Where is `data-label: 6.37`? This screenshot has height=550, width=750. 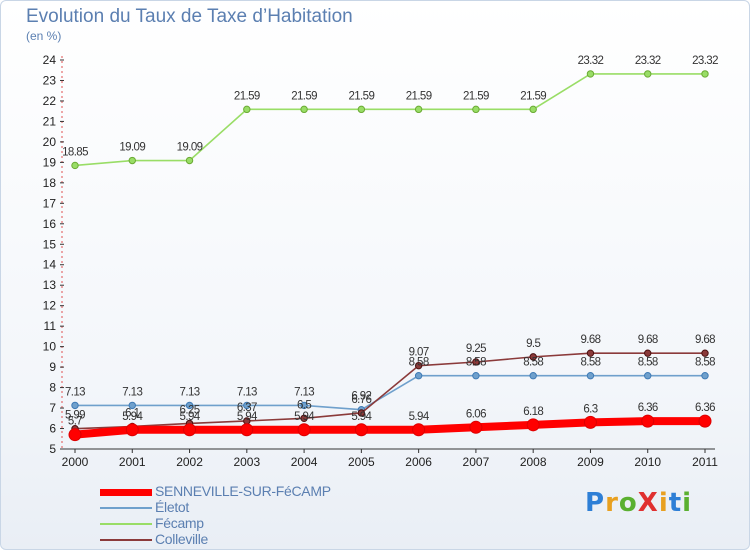
data-label: 6.37 is located at coordinates (247, 408).